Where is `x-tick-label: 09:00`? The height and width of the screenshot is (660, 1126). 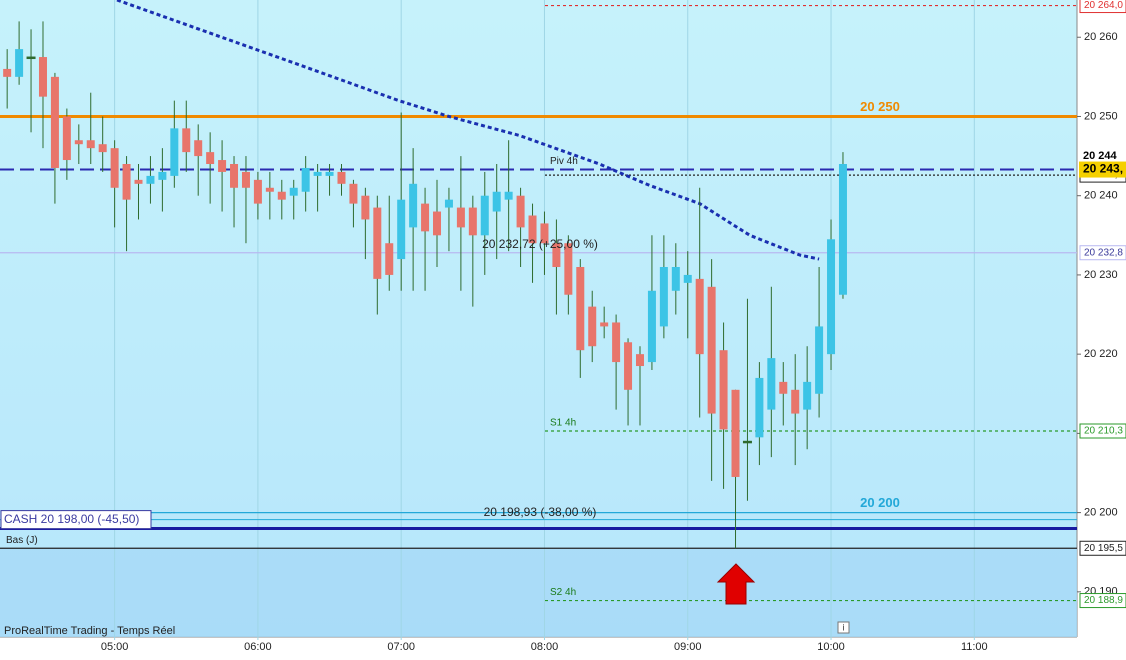 x-tick-label: 09:00 is located at coordinates (688, 647).